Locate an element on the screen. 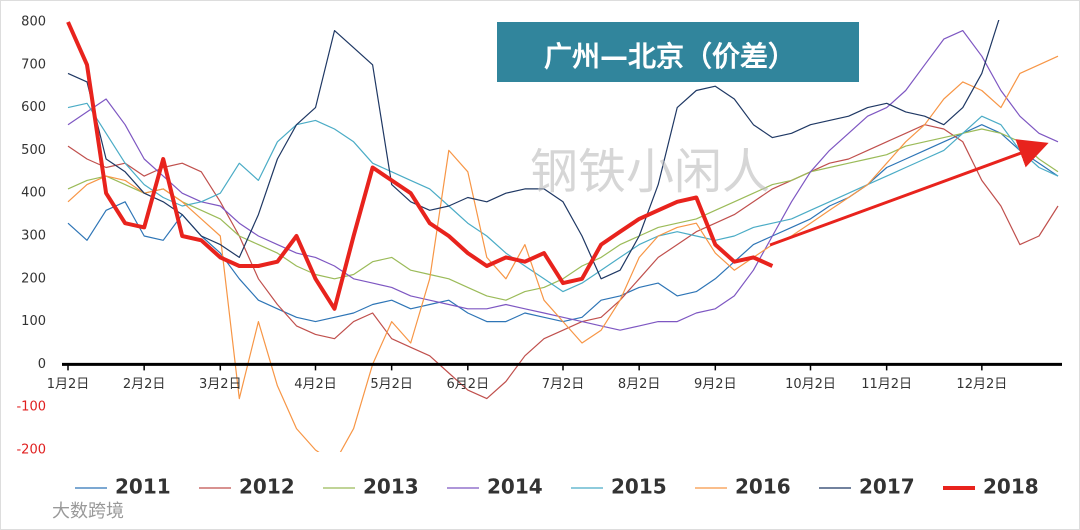 This screenshot has height=530, width=1080. legend-label: 2017 is located at coordinates (887, 487).